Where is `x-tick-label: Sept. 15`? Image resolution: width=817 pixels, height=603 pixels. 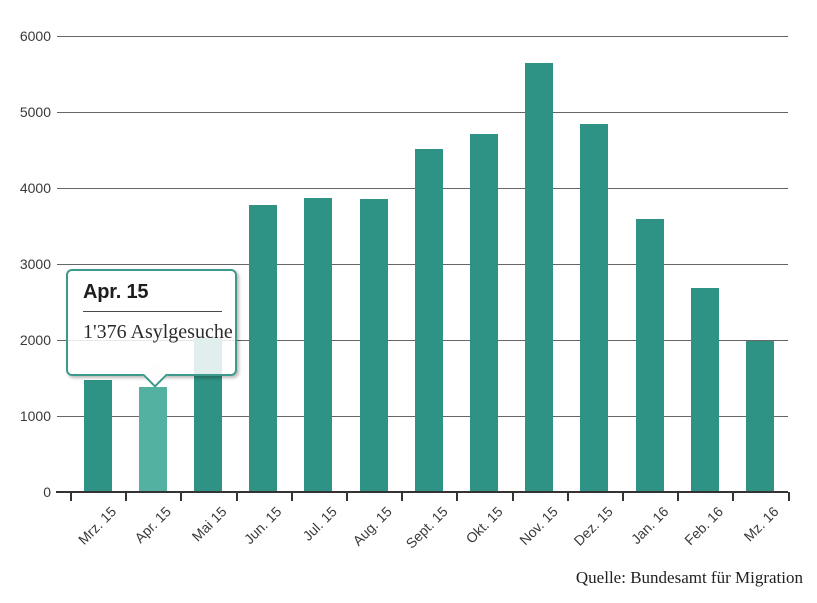 x-tick-label: Sept. 15 is located at coordinates (426, 527).